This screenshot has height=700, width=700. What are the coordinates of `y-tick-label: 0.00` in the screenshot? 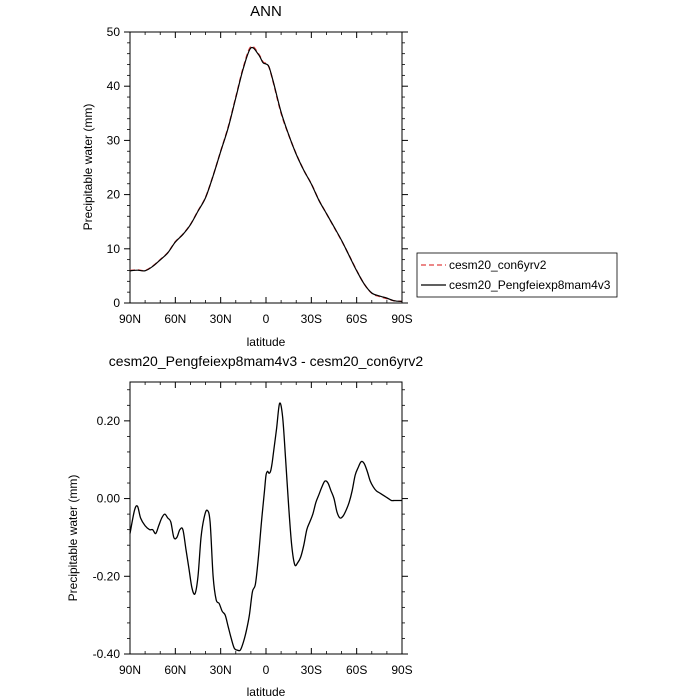 It's located at (109, 499).